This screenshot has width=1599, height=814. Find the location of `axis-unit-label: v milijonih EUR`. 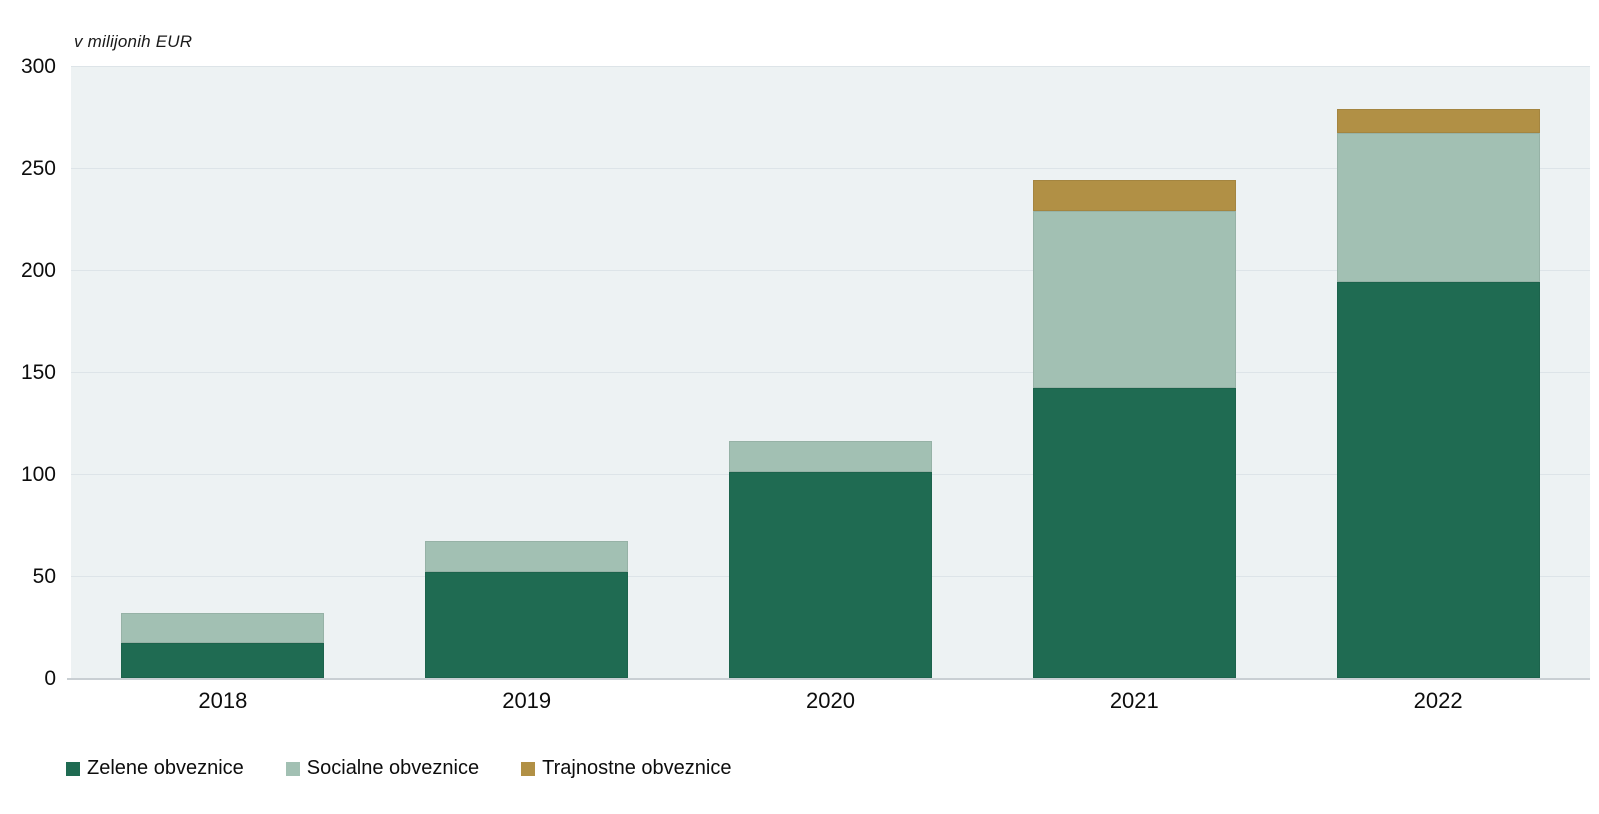

axis-unit-label: v milijonih EUR is located at coordinates (133, 41).